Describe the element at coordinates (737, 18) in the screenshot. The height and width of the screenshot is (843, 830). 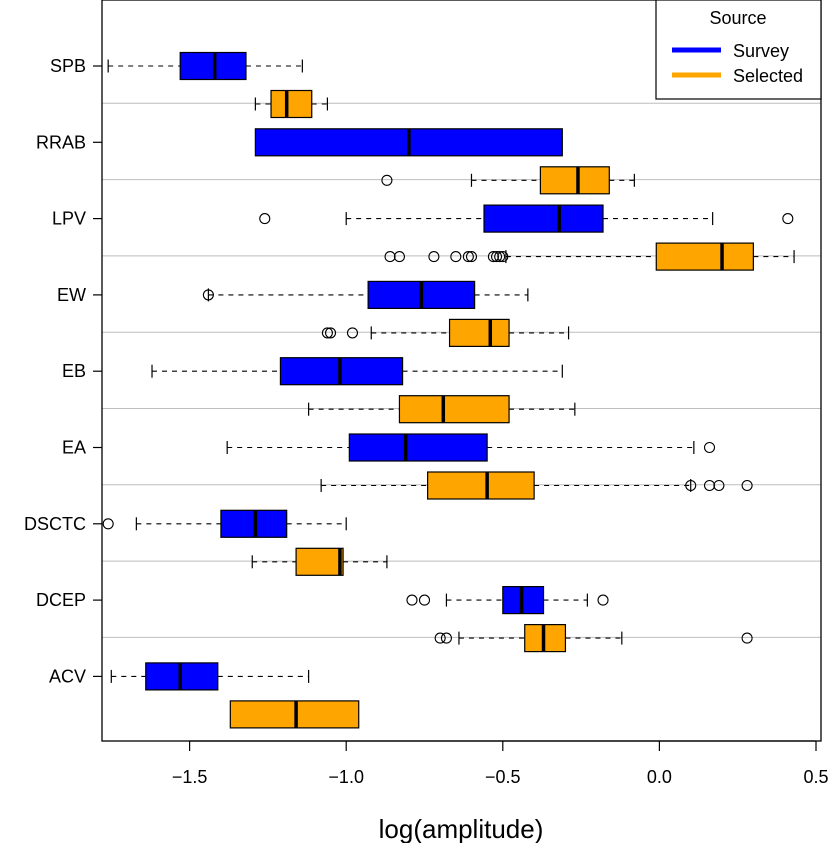
I see `legend-title: Source` at that location.